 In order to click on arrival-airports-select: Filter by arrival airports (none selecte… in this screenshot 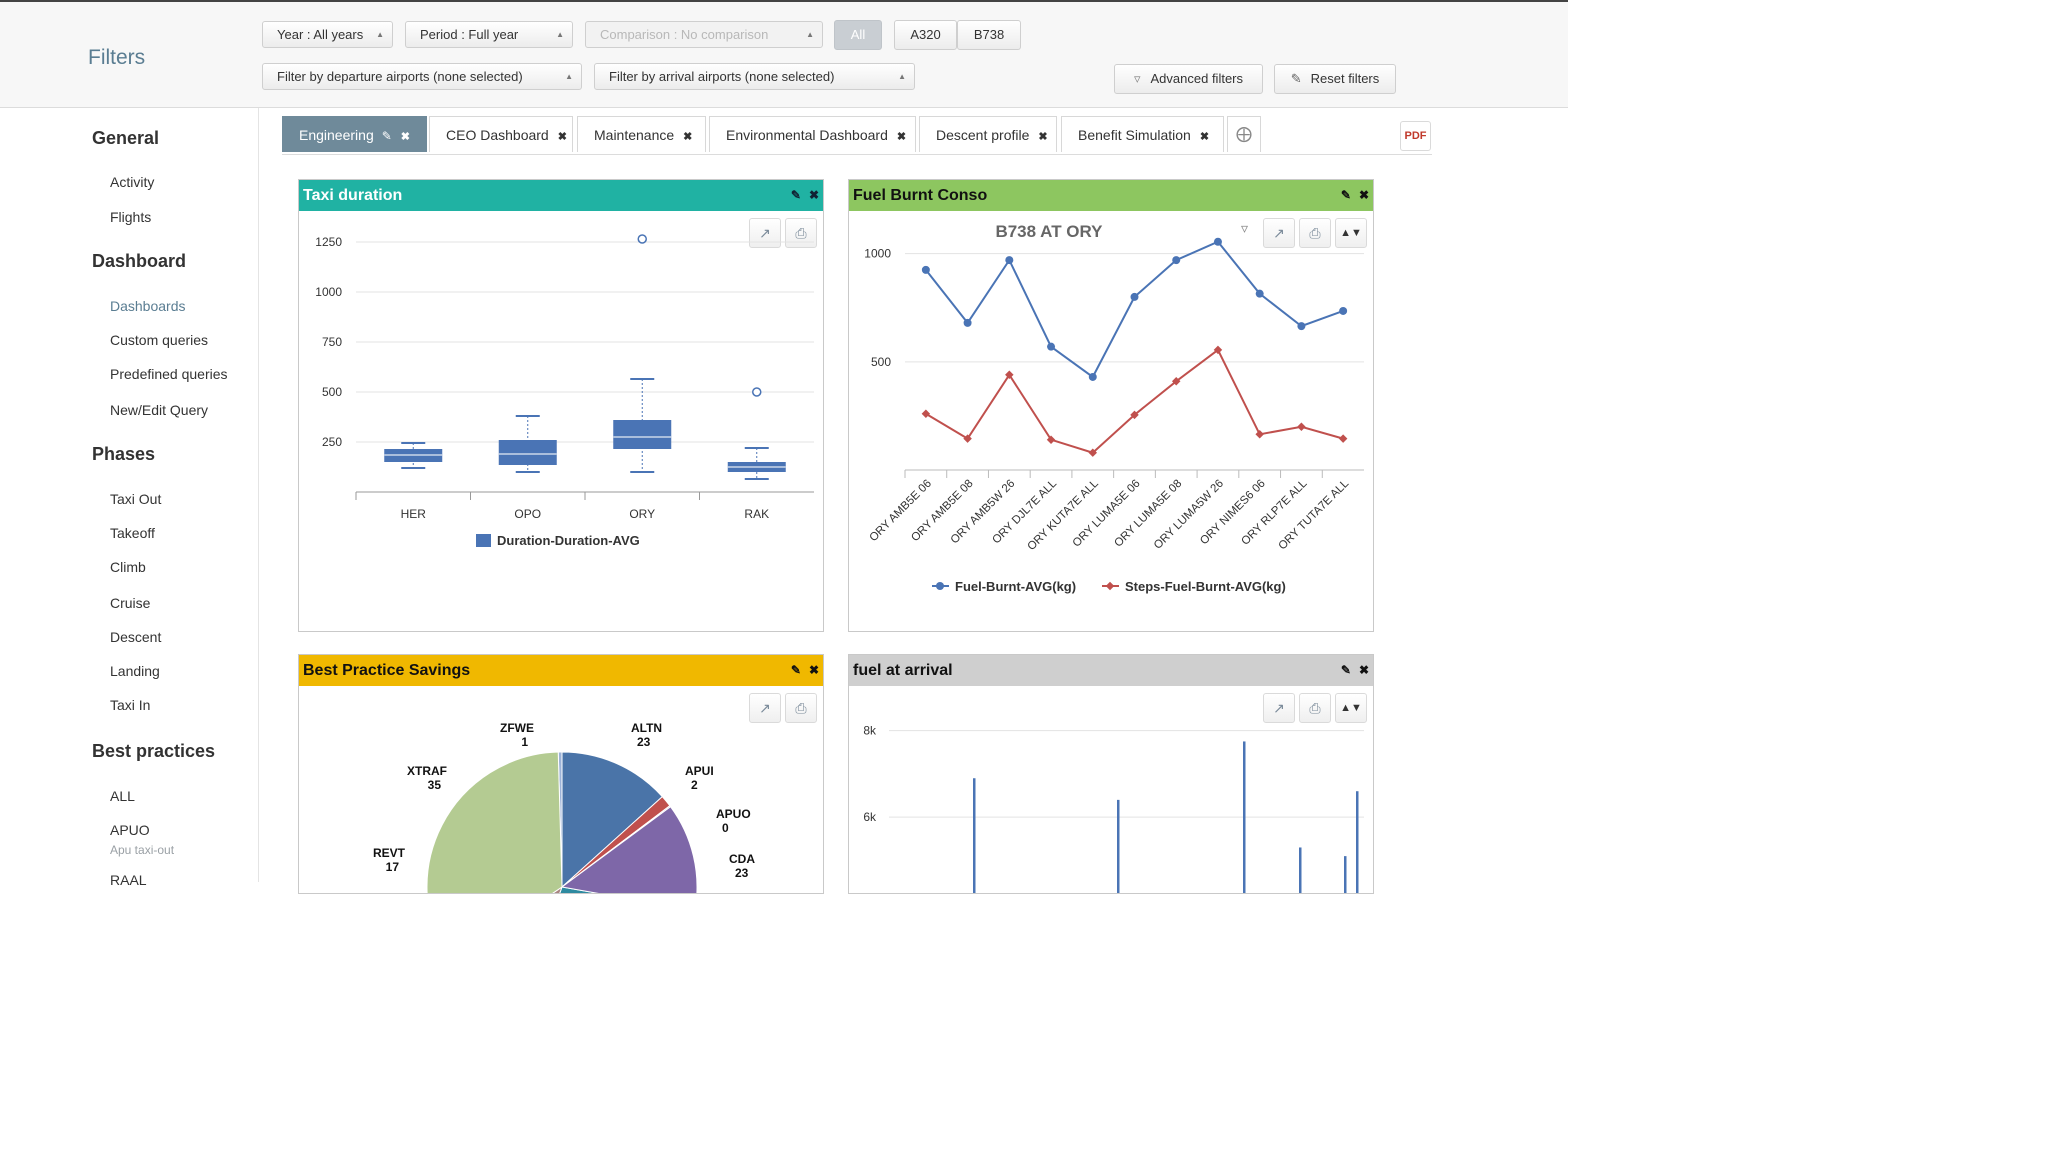, I will do `click(754, 76)`.